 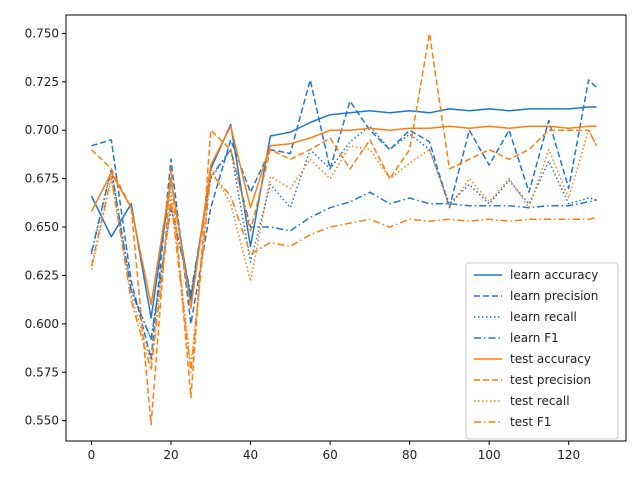 What do you see at coordinates (550, 380) in the screenshot?
I see `legend-label: test precision` at bounding box center [550, 380].